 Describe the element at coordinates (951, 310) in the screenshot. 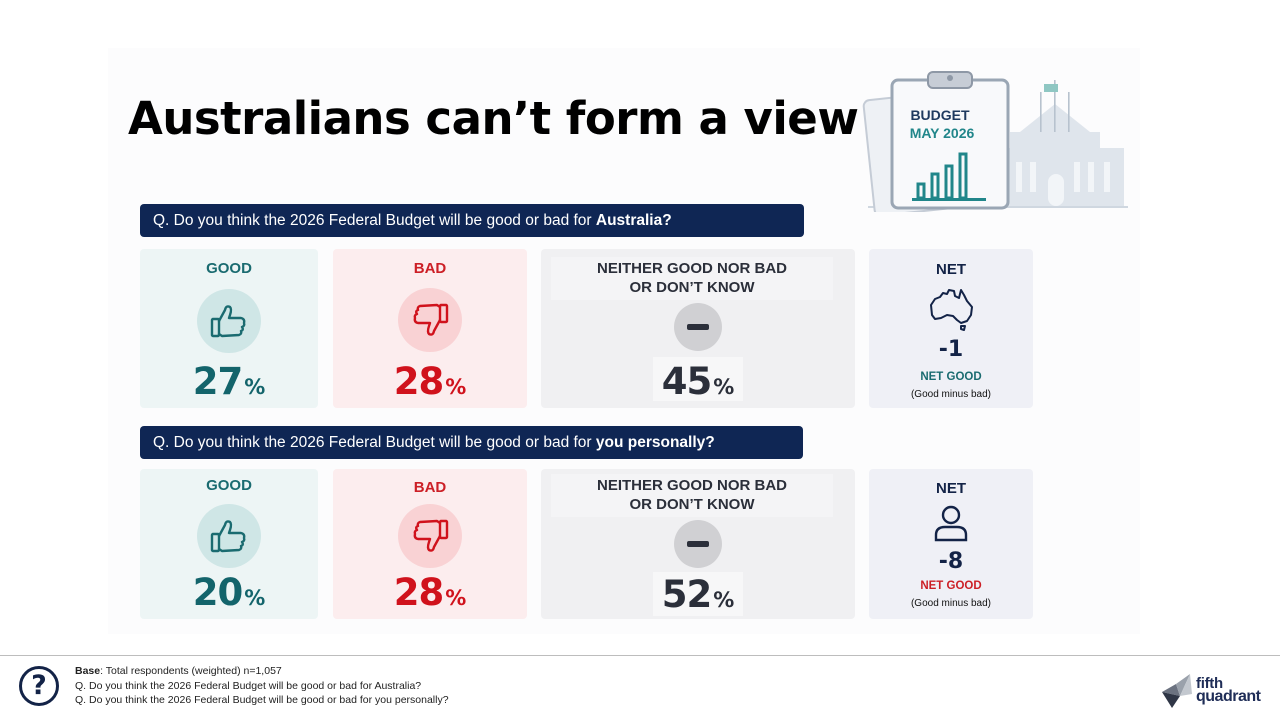

I see `australia-map-icon` at that location.